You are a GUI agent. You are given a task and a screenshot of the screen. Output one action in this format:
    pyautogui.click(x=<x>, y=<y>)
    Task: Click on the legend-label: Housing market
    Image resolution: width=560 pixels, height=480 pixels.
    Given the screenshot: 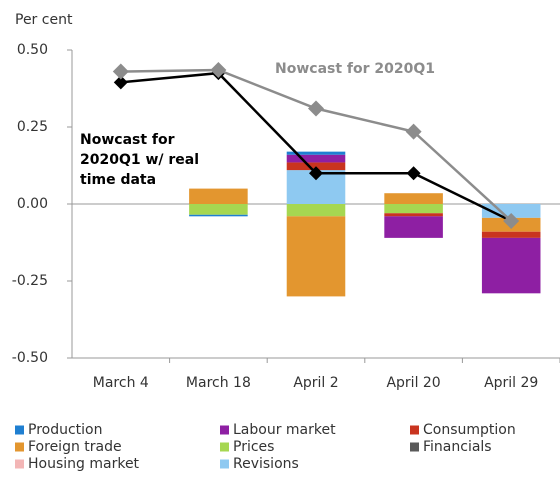 What is the action you would take?
    pyautogui.click(x=84, y=464)
    